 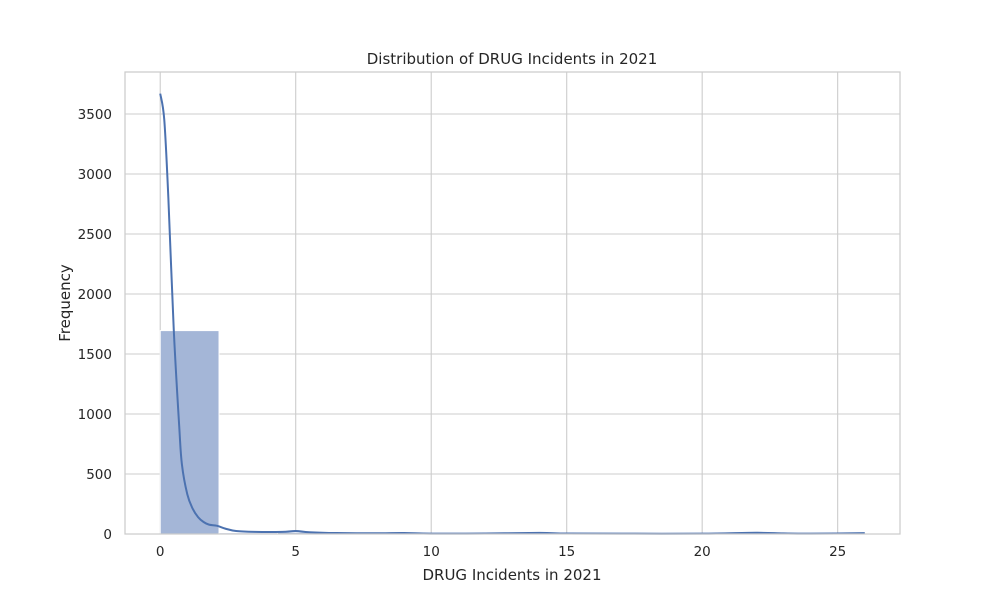 I want to click on y-tick-label: 1500, so click(x=95, y=355).